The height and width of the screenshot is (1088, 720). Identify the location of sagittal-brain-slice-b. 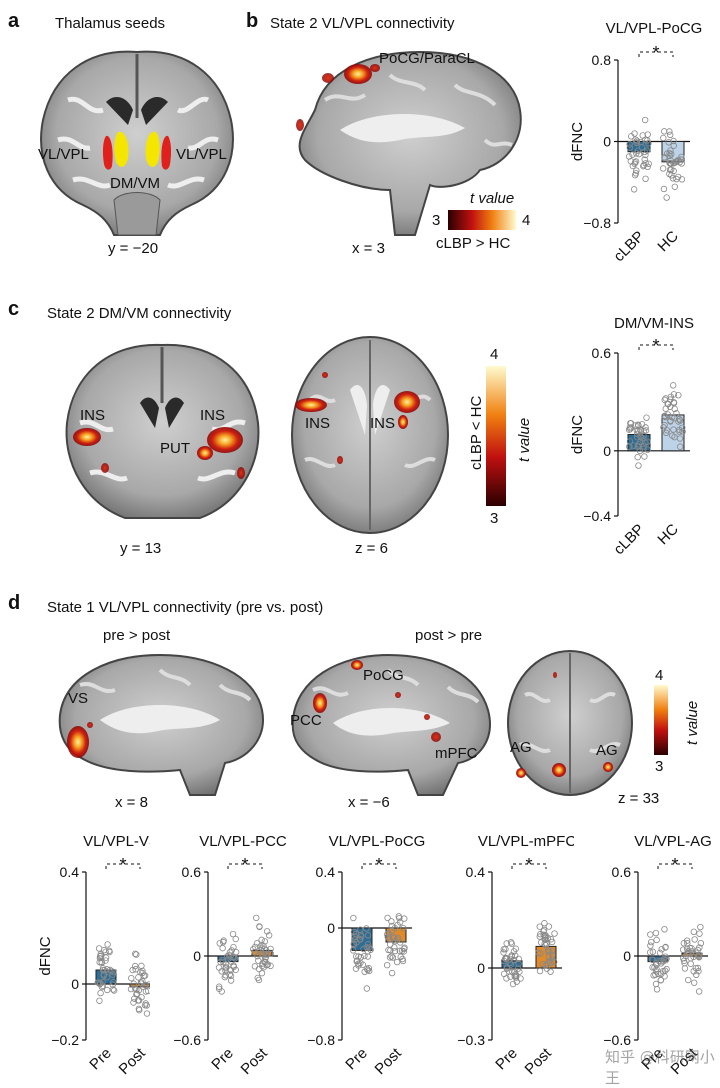
(409, 143).